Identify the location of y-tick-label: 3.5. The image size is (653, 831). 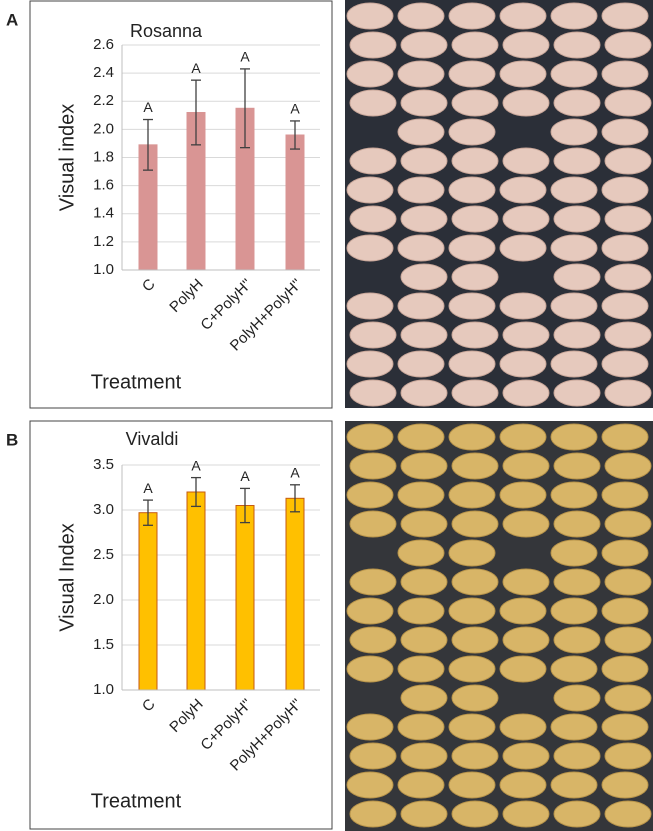
(103, 464).